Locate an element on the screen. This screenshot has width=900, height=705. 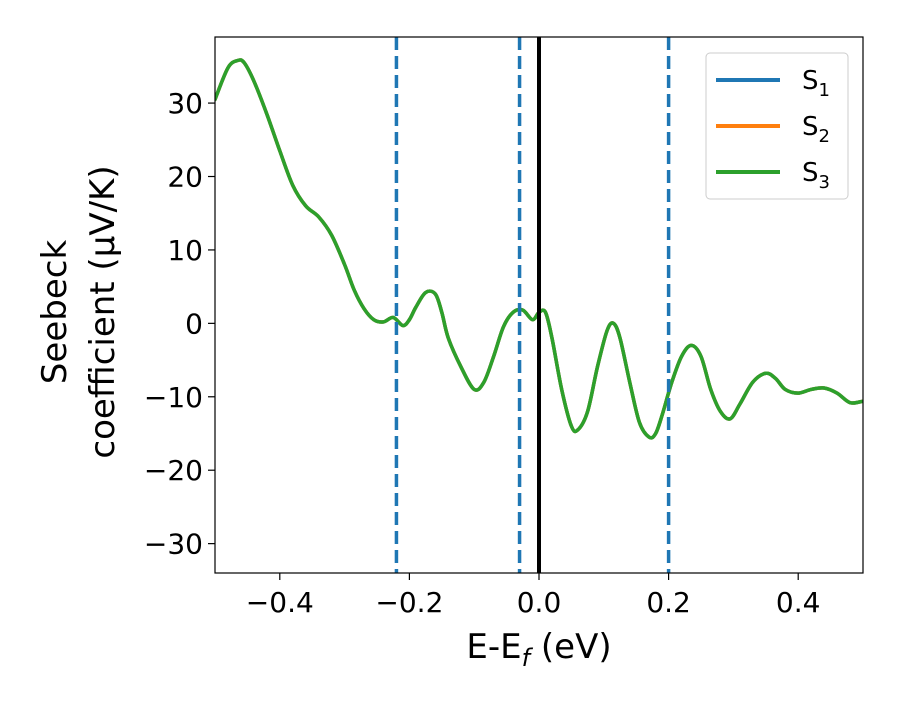
y-axis-title-line2: coefficient (μV/K) is located at coordinates (103, 311).